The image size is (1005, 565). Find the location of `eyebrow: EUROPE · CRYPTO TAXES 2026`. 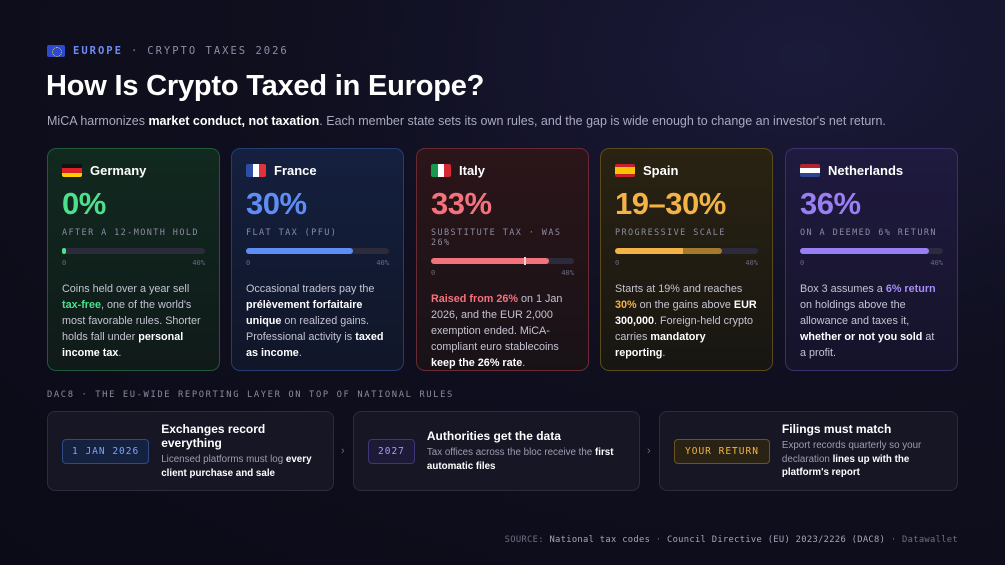

eyebrow: EUROPE · CRYPTO TAXES 2026 is located at coordinates (168, 51).